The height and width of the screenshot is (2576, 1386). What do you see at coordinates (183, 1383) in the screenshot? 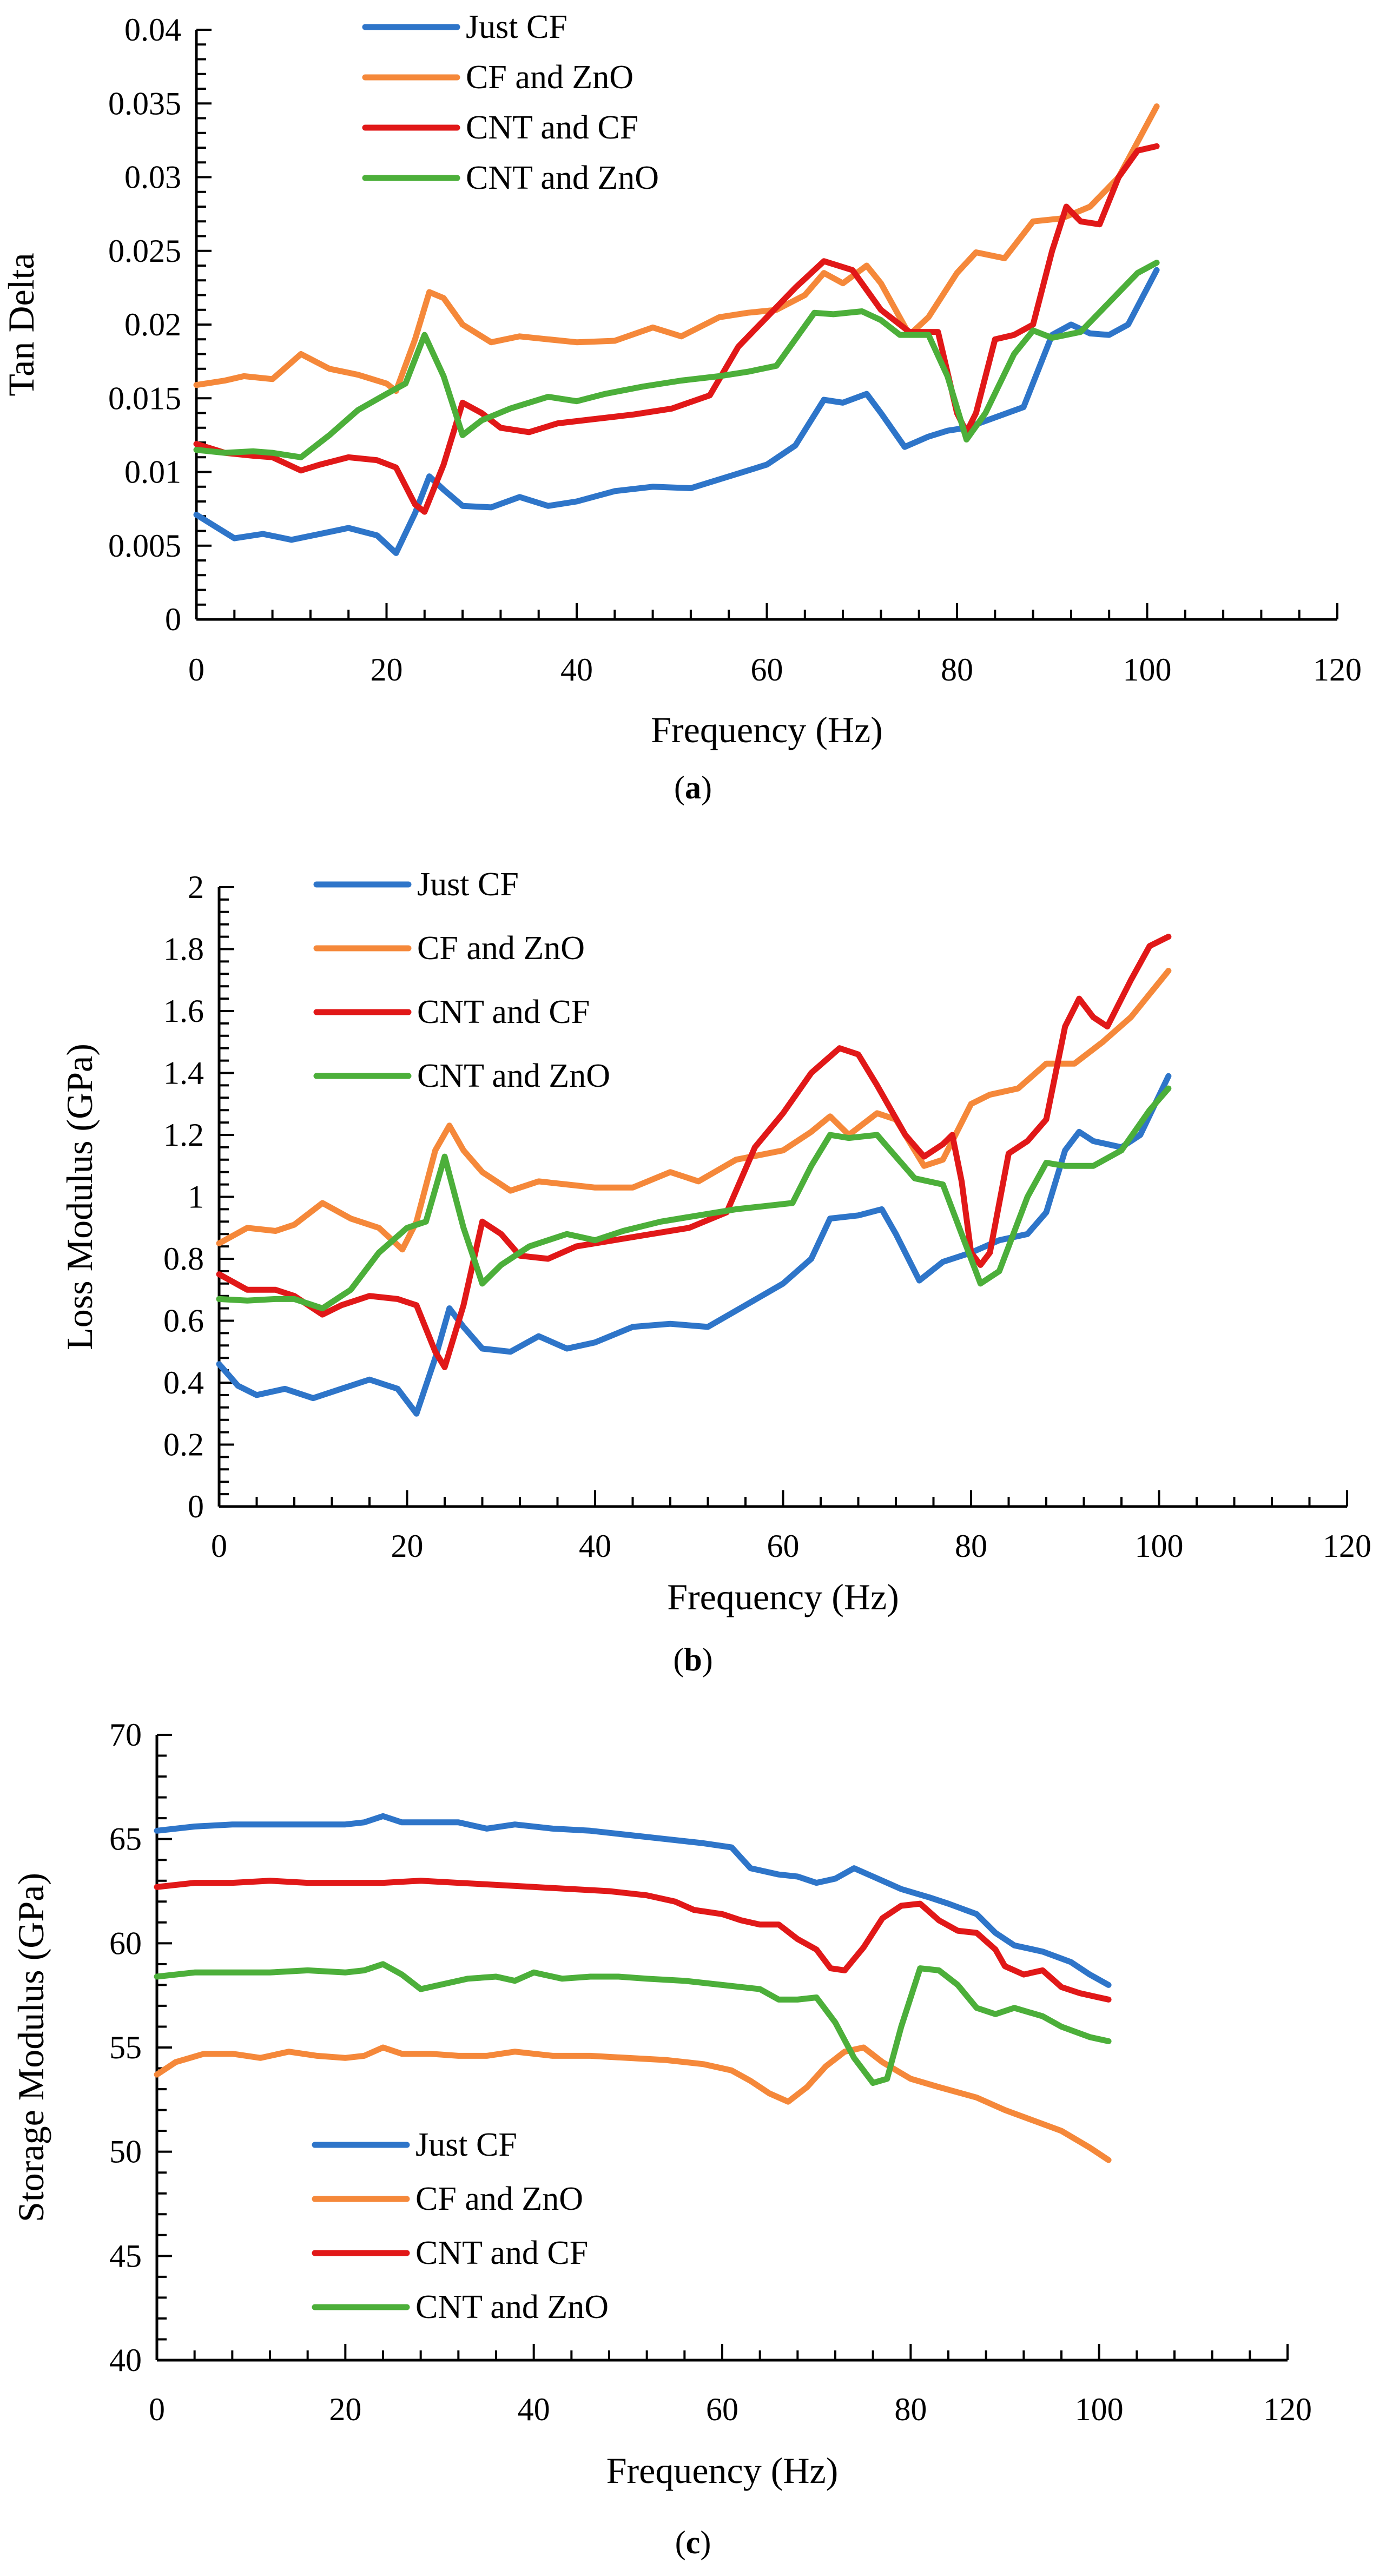
I see `y-tick-label: 0.4` at bounding box center [183, 1383].